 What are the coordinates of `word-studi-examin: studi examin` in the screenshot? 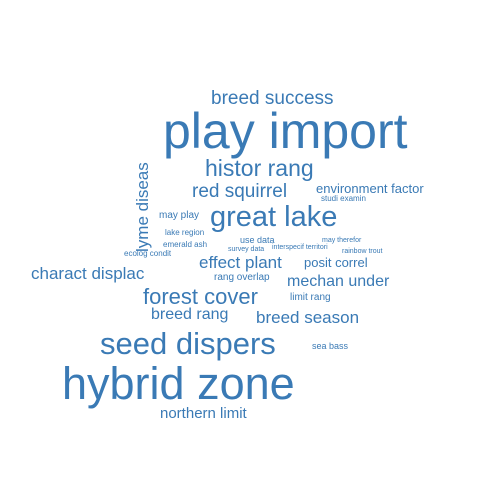 It's located at (343, 198).